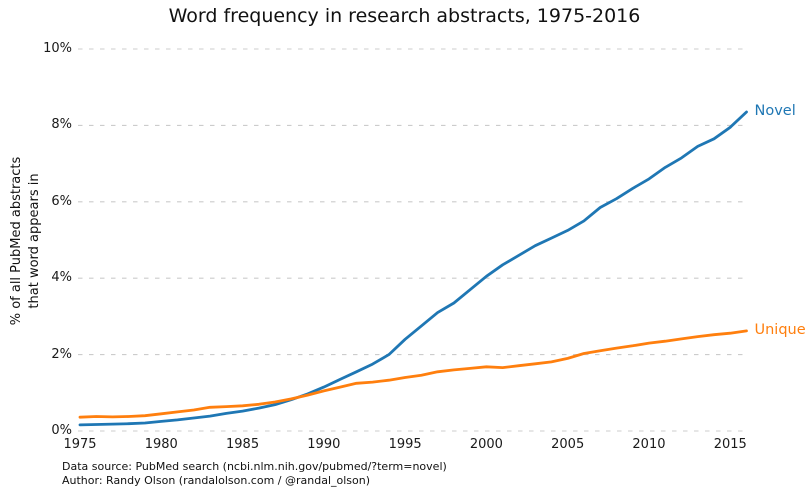 This screenshot has width=809, height=498. Describe the element at coordinates (61, 354) in the screenshot. I see `y-tick-label: 2%` at that location.